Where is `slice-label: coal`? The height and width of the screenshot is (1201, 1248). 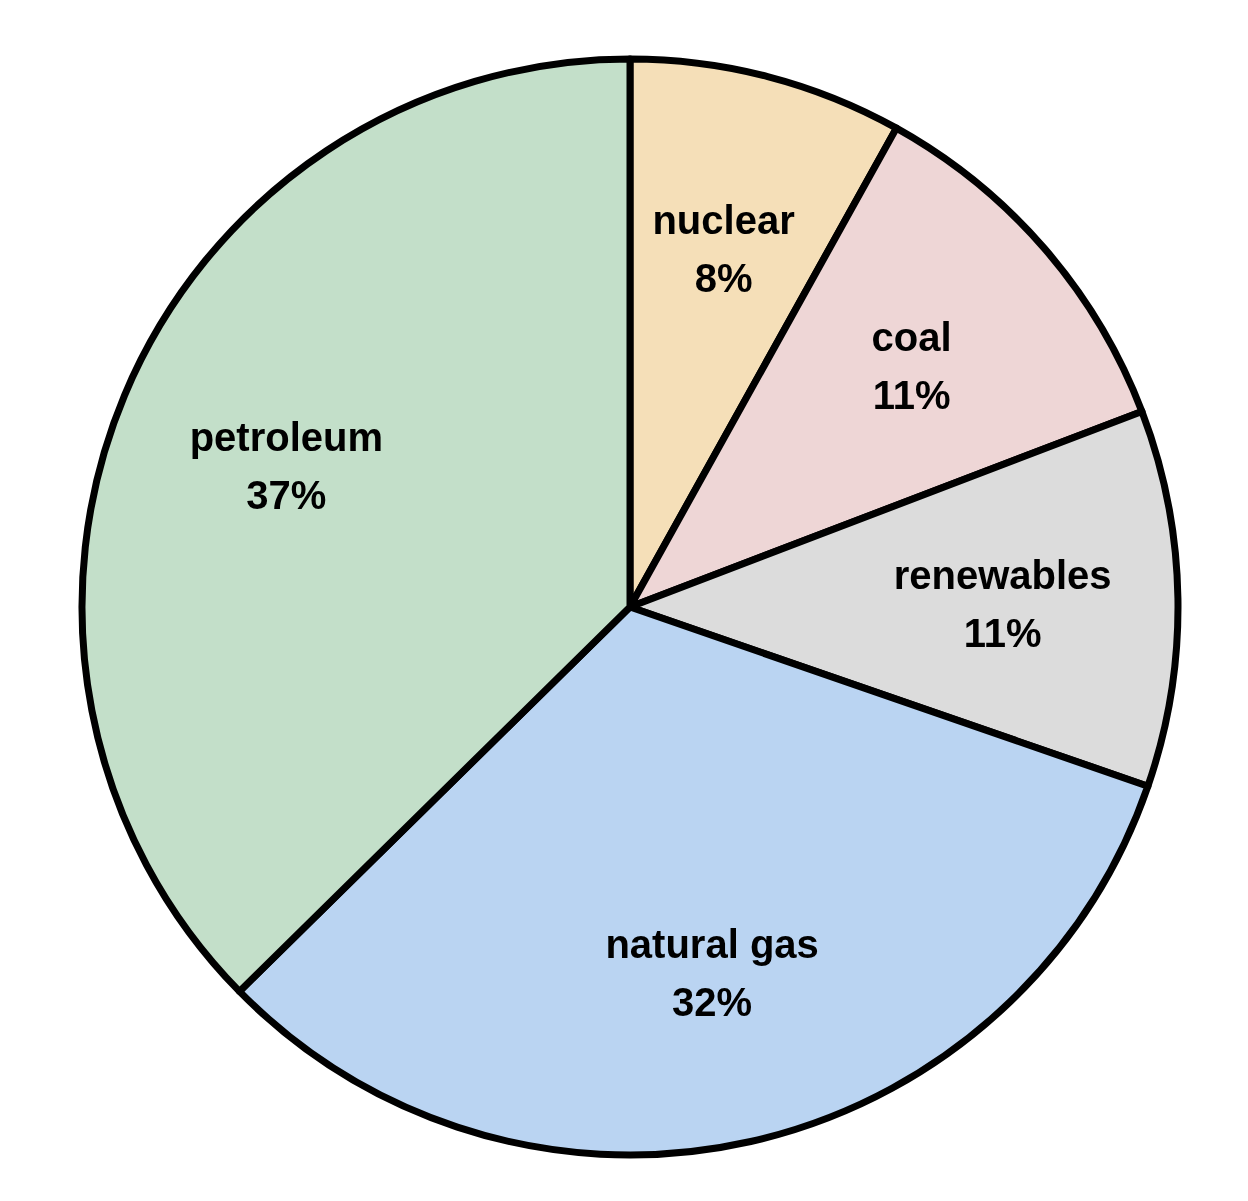
slice-label: coal is located at coordinates (911, 336).